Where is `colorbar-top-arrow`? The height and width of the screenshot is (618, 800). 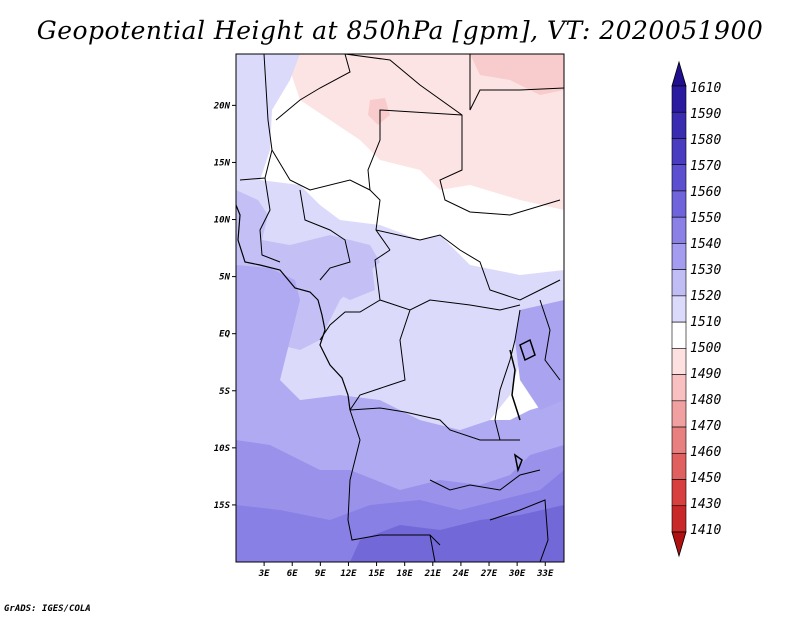 colorbar-top-arrow is located at coordinates (679, 73).